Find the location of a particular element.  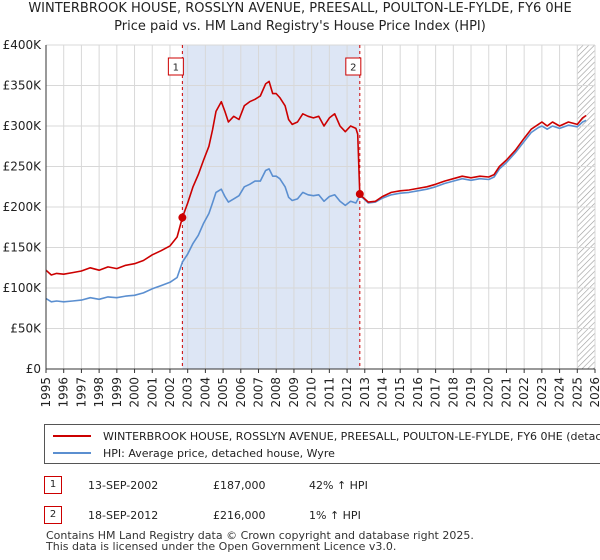

y-tick-label: £200K is located at coordinates (23, 207).